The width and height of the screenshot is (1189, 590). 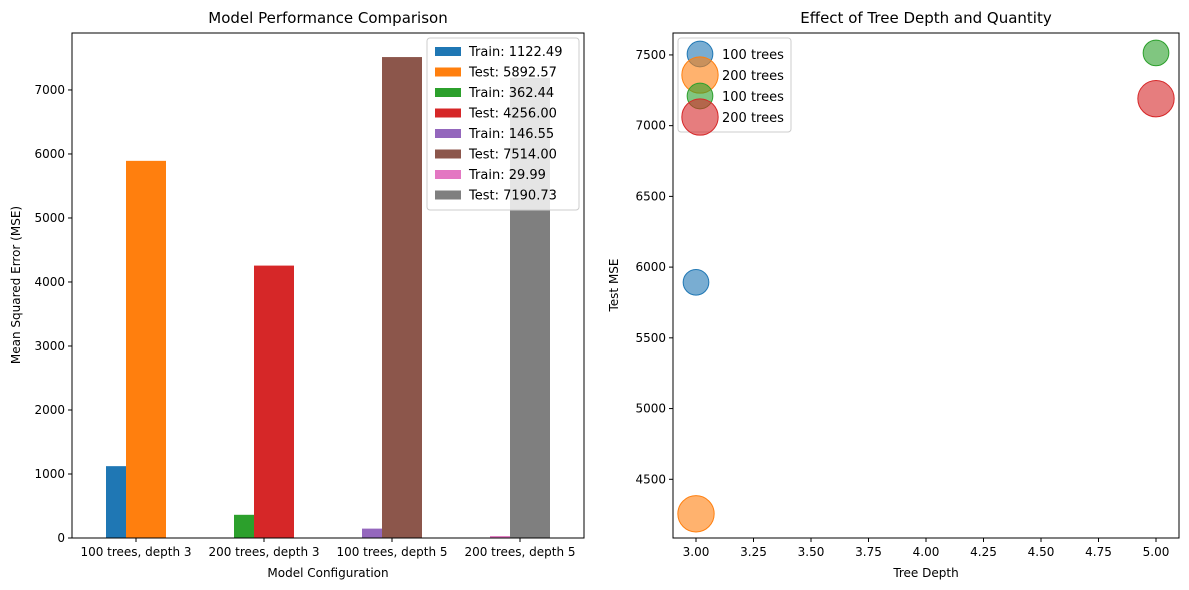 What do you see at coordinates (811, 552) in the screenshot?
I see `scatter-xtick-label: 3.50` at bounding box center [811, 552].